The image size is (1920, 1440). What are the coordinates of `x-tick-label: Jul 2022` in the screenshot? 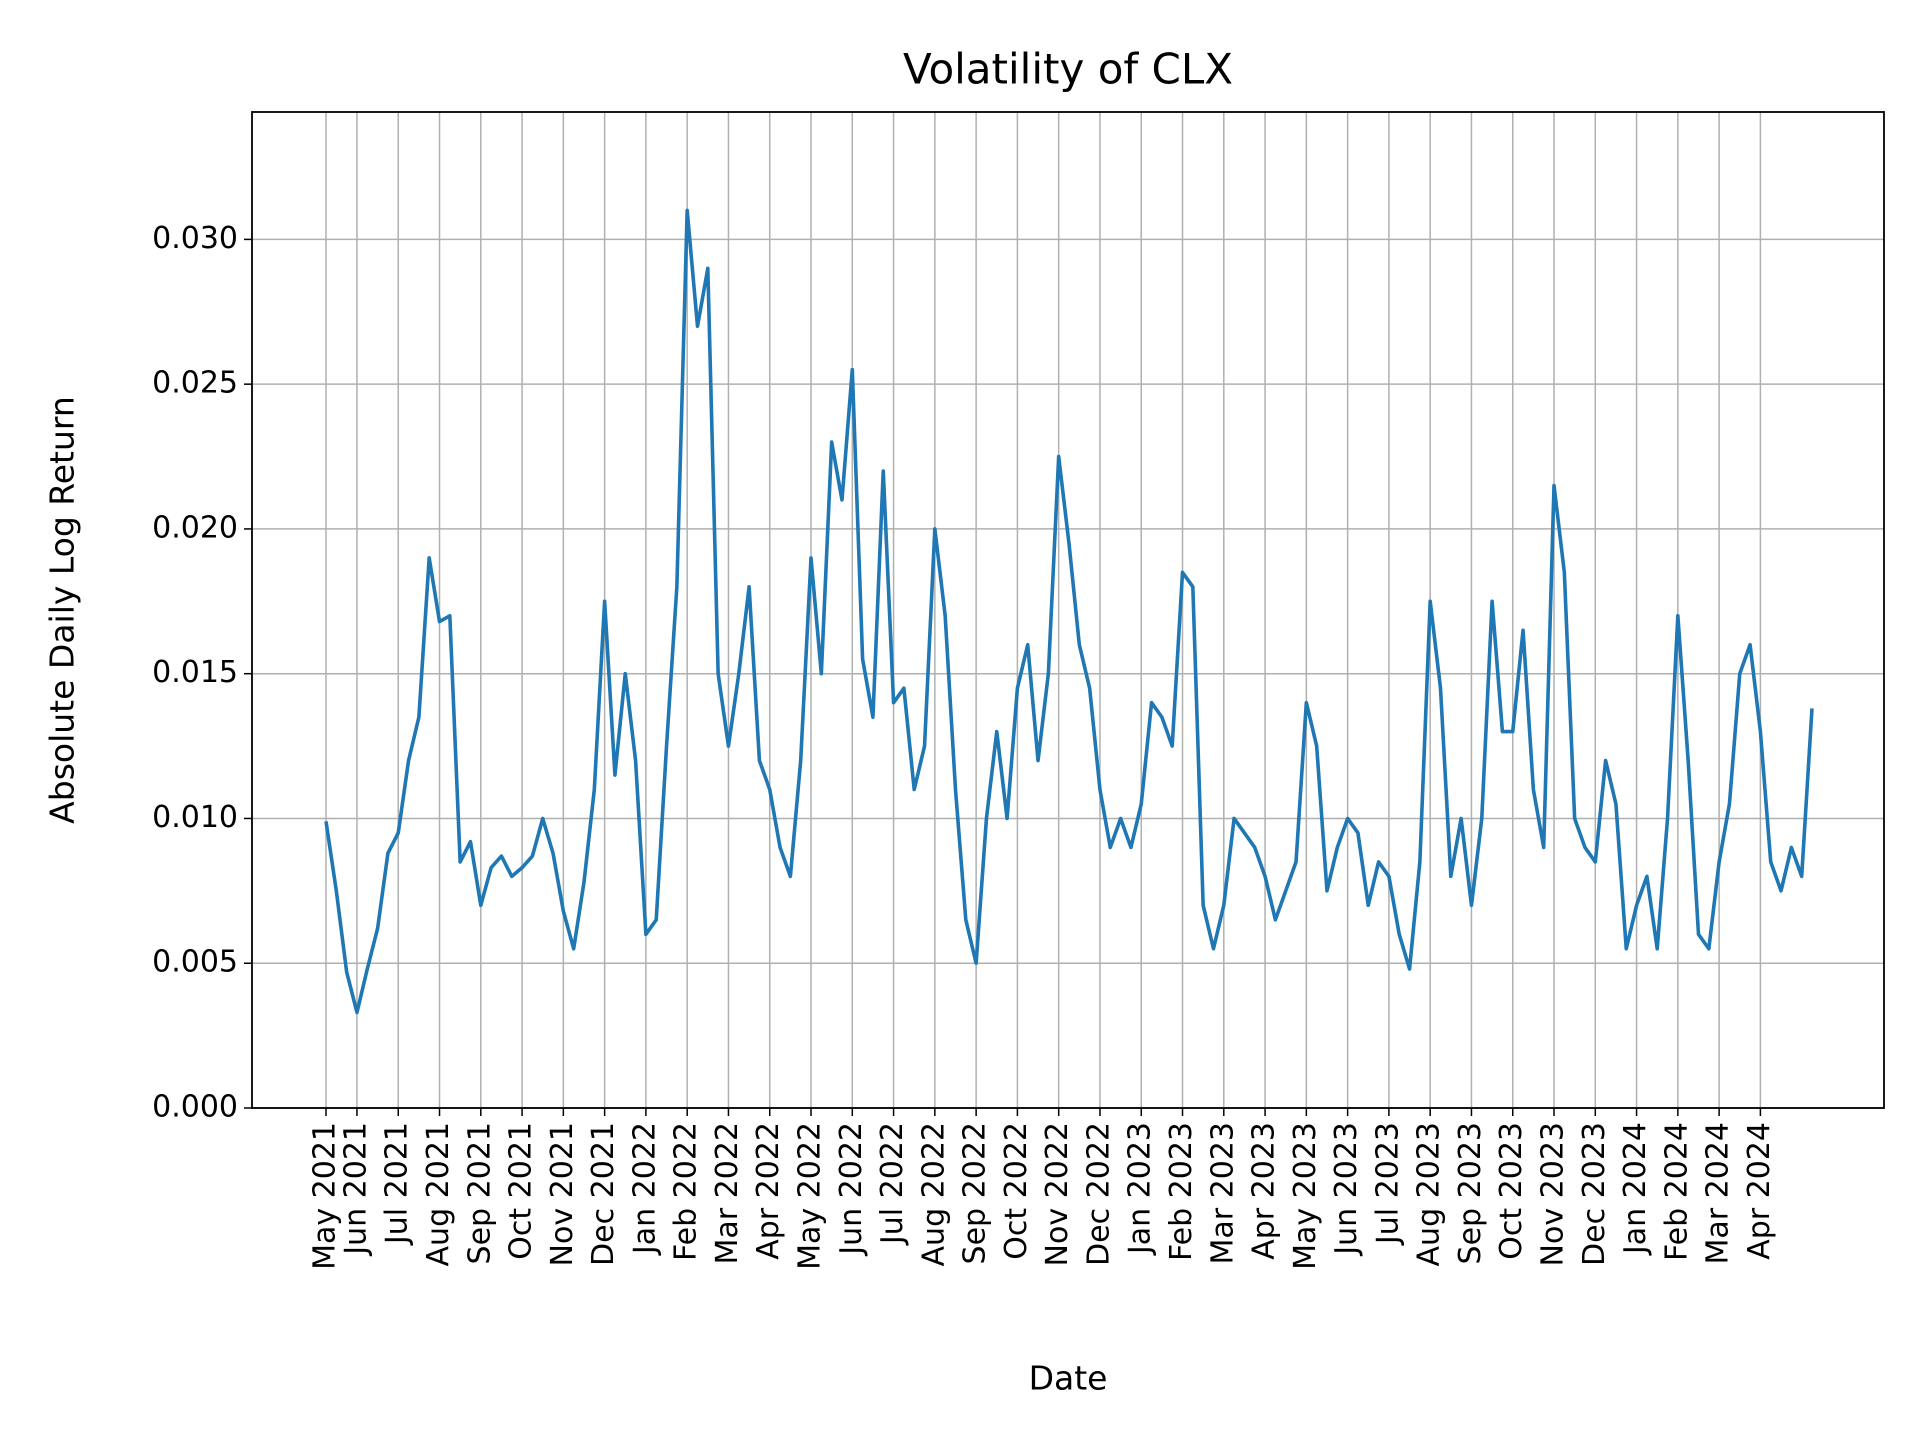 It's located at (892, 1184).